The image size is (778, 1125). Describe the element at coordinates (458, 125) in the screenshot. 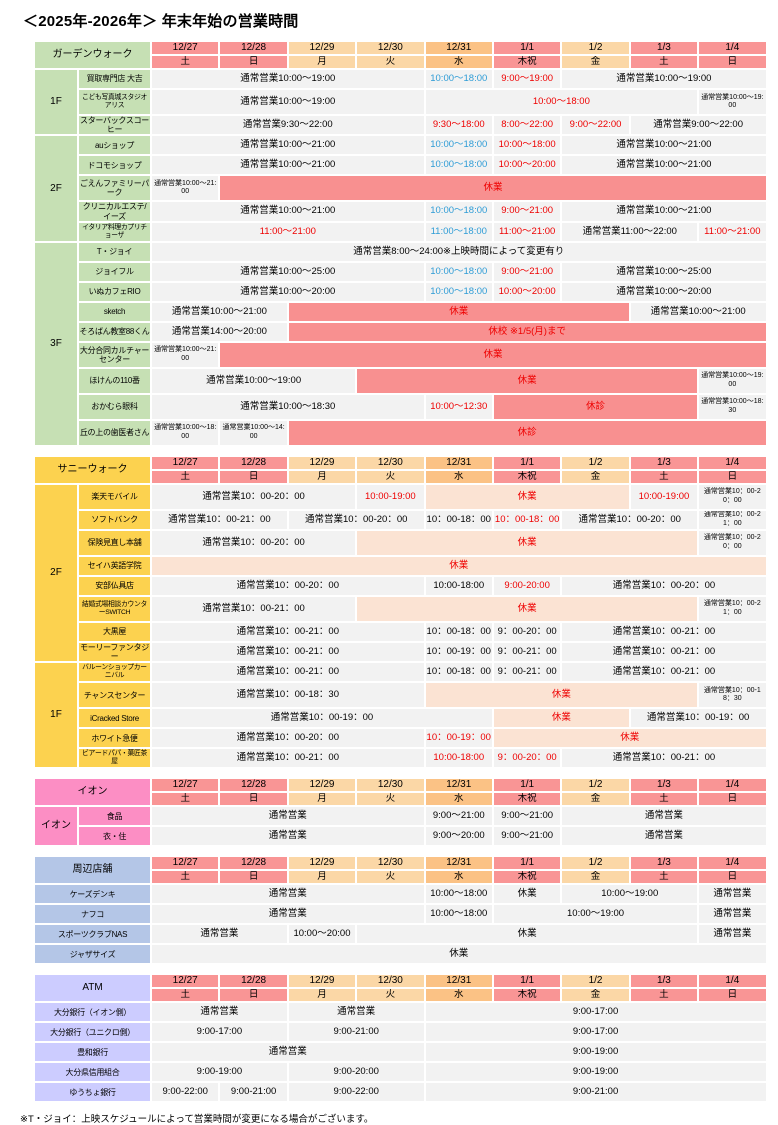

I see `hours-cell: 9:30～18:00` at that location.